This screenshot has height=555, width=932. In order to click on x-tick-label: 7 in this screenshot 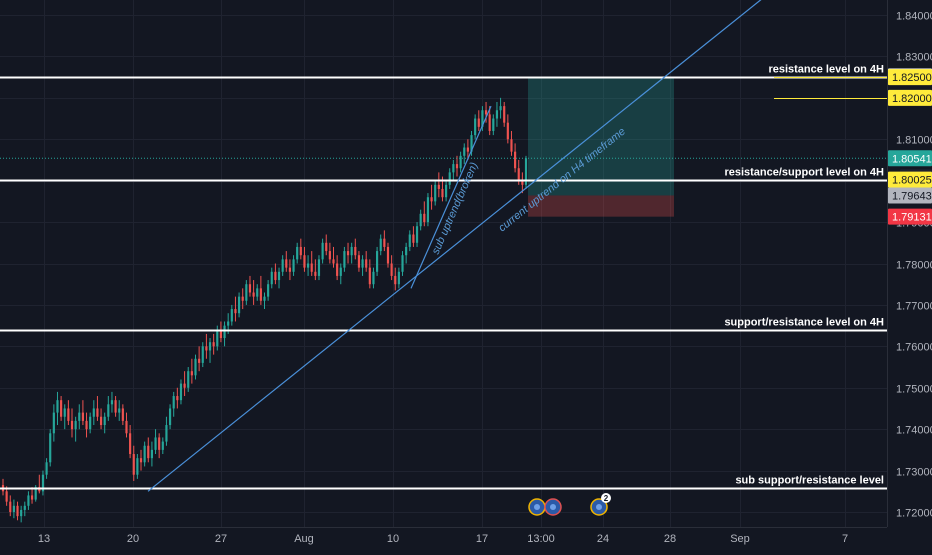, I will do `click(845, 539)`.